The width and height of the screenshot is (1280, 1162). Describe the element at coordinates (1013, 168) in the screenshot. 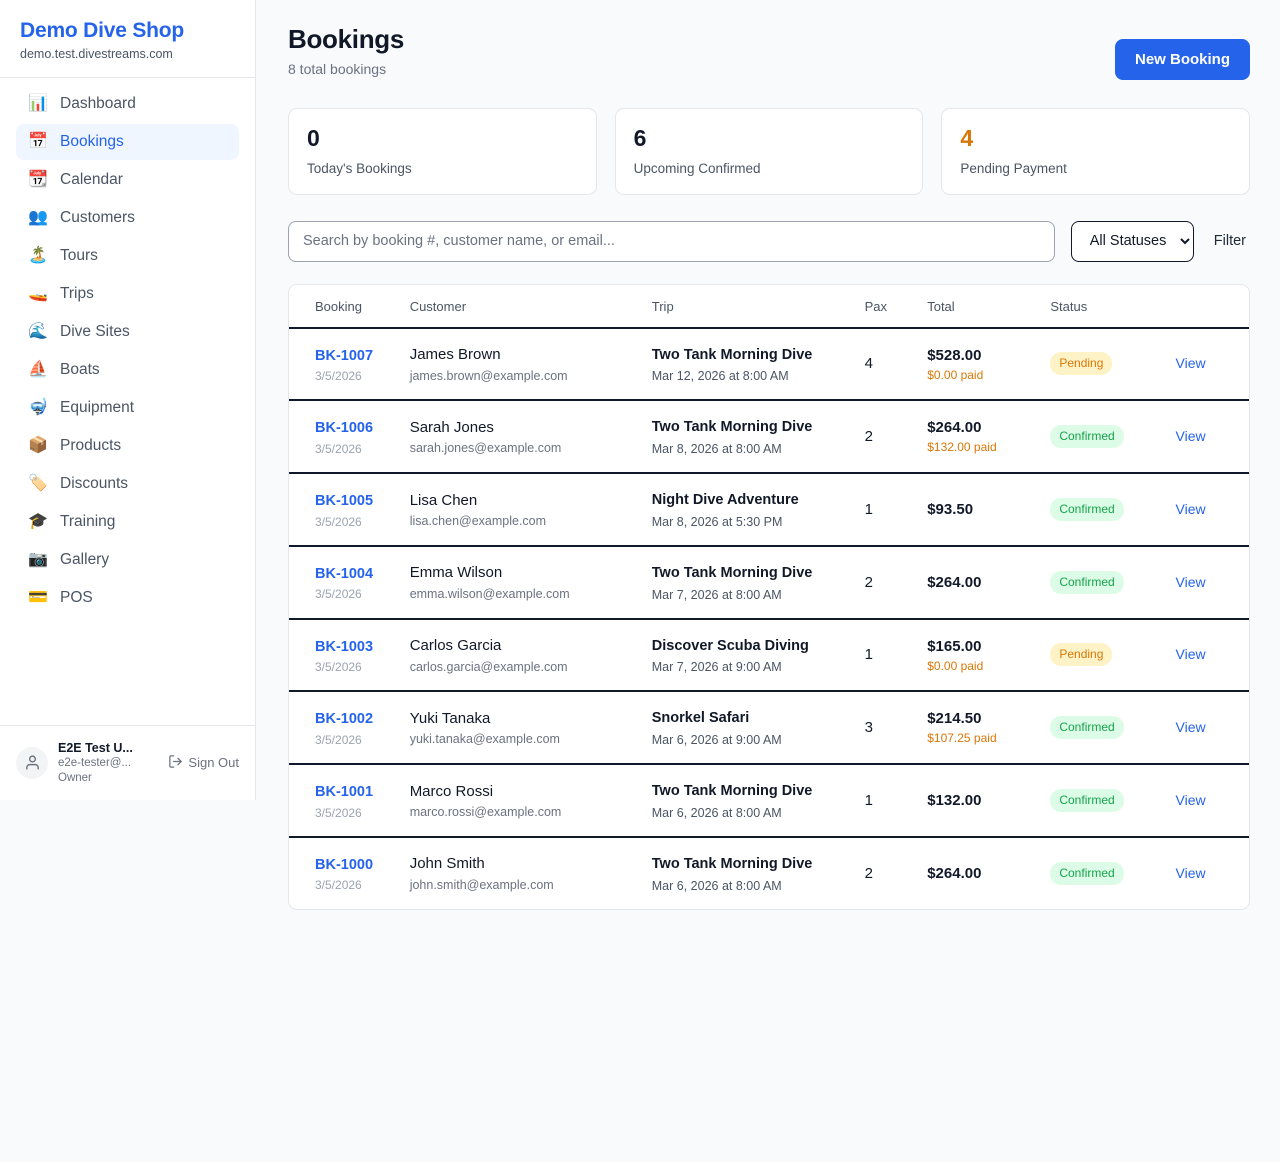

I see `stat-label: Pending Payment` at that location.